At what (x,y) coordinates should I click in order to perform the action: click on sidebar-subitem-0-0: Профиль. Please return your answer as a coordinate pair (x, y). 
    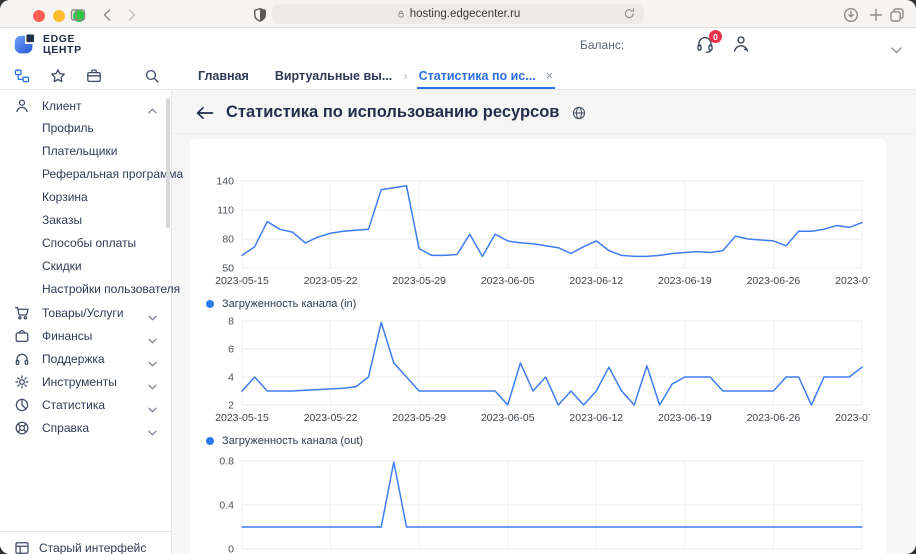
    Looking at the image, I should click on (68, 128).